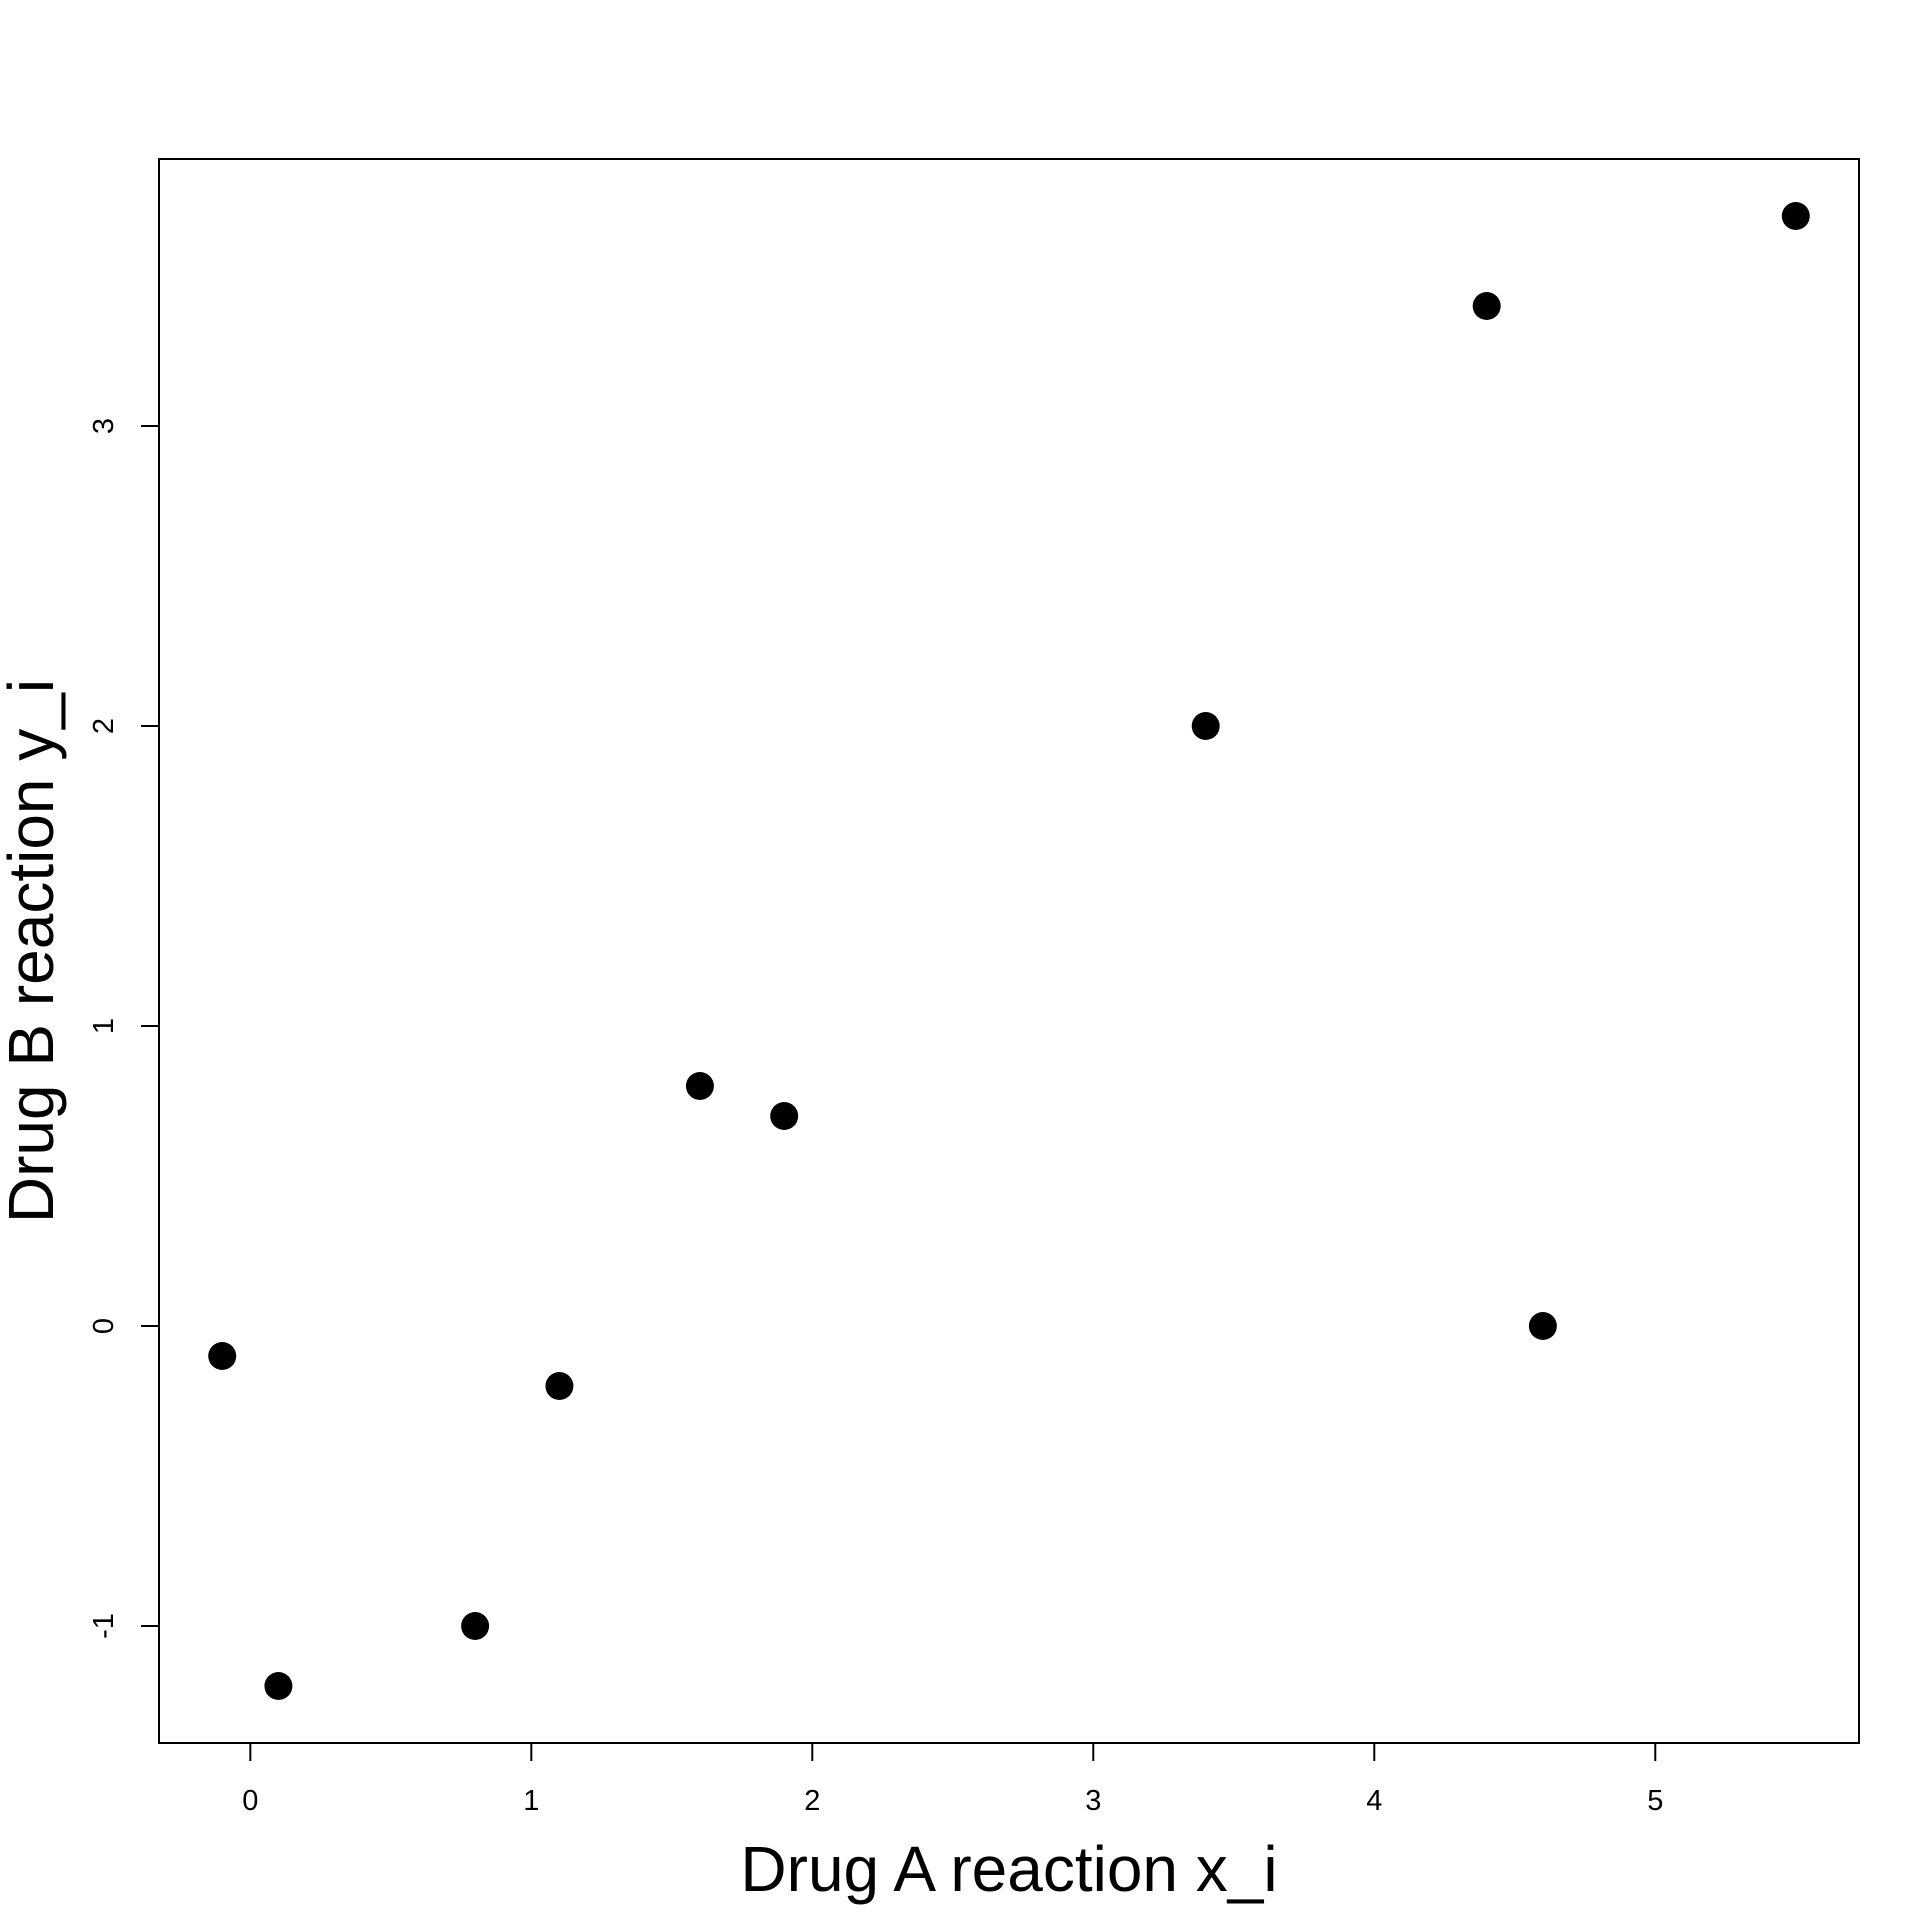 The image size is (1920, 1920). Describe the element at coordinates (104, 726) in the screenshot. I see `y-tick-label: 2` at that location.